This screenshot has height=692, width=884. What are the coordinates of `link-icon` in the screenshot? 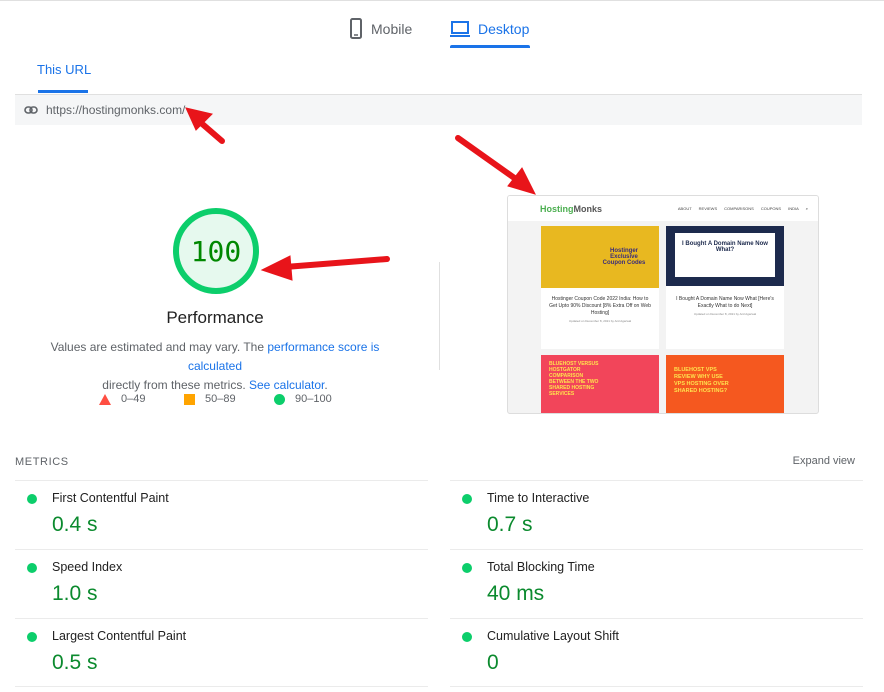 It's located at (31, 110).